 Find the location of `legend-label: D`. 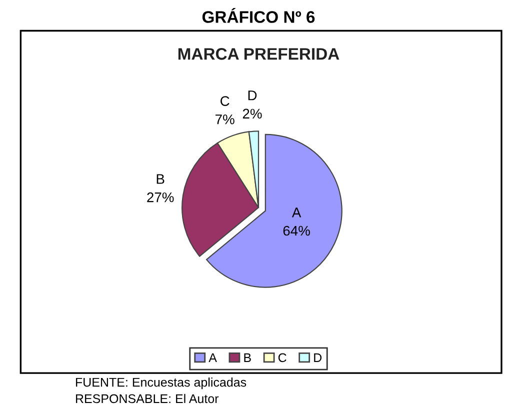

legend-label: D is located at coordinates (318, 357).